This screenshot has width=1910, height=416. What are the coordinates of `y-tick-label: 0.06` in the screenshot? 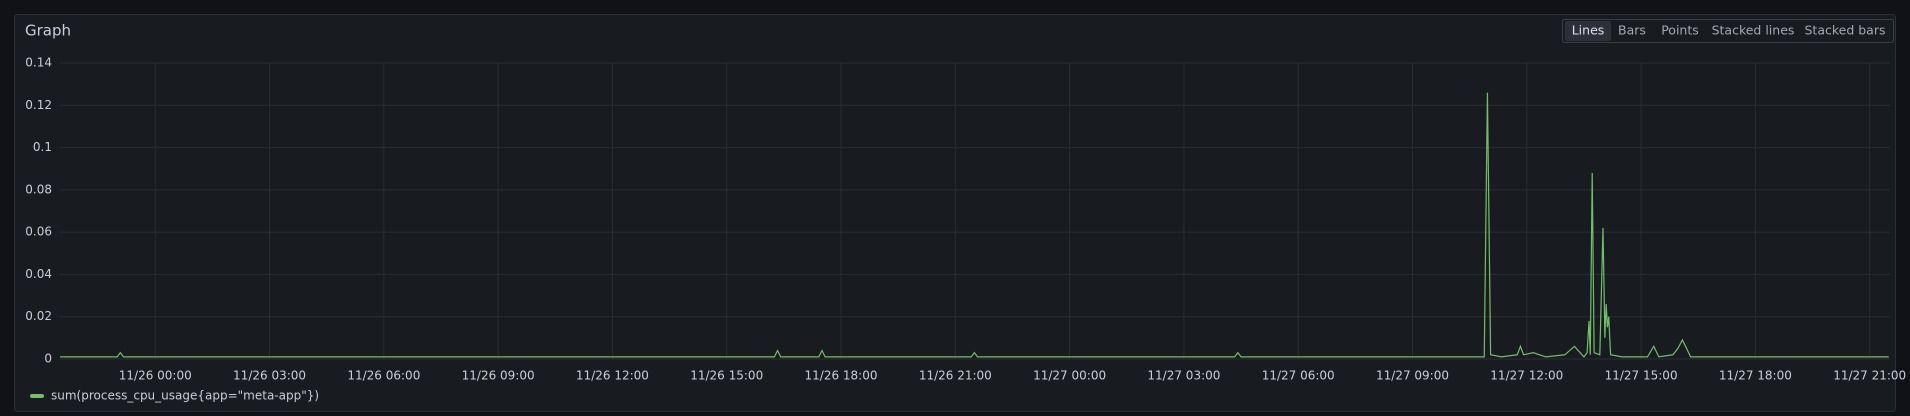 It's located at (38, 232).